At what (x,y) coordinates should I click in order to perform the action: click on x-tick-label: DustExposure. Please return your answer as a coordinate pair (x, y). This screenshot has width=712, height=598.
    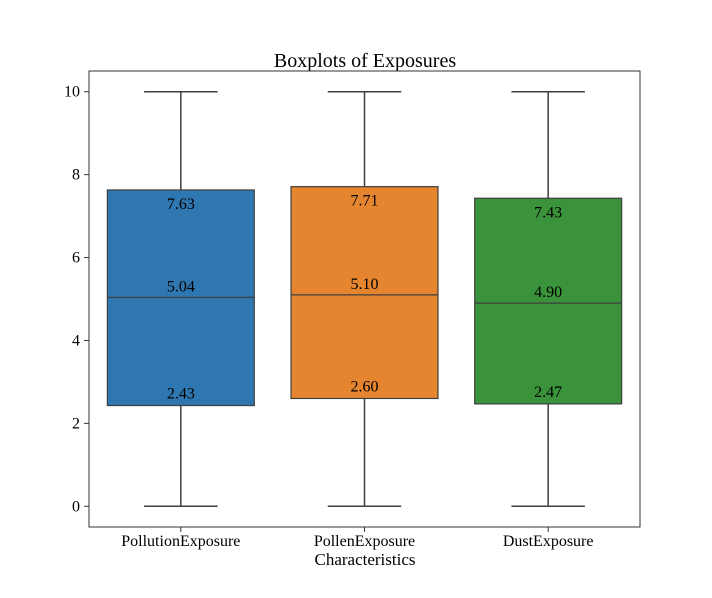
    Looking at the image, I should click on (548, 541).